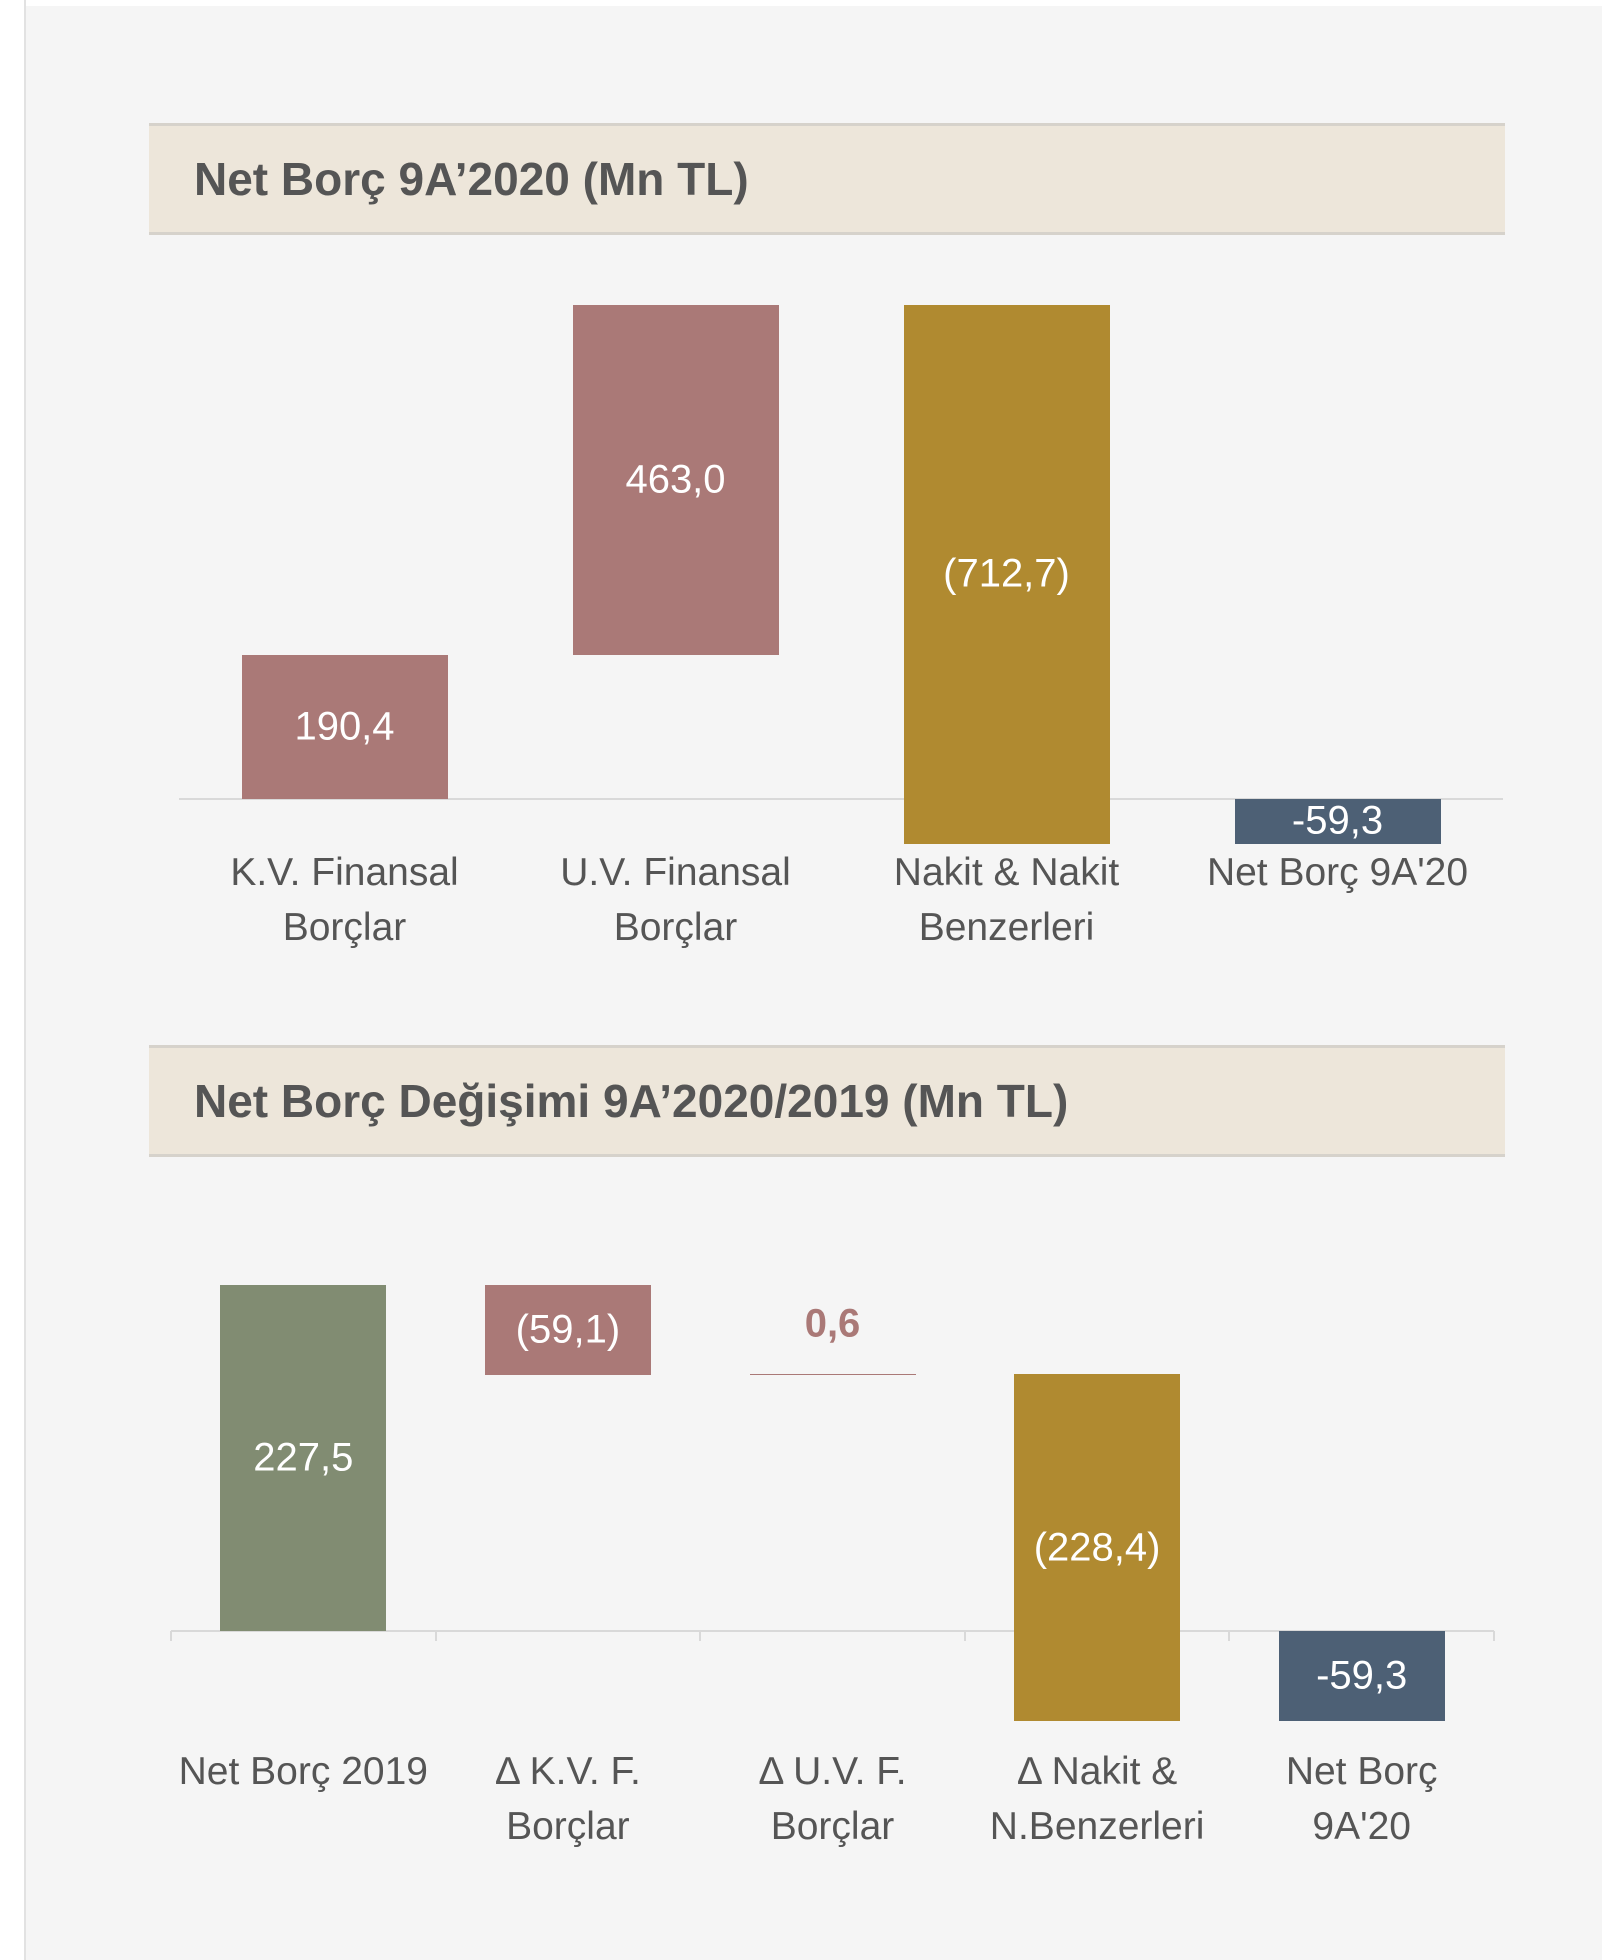 The image size is (1602, 1960). What do you see at coordinates (832, 1323) in the screenshot?
I see `value-label: 0,6` at bounding box center [832, 1323].